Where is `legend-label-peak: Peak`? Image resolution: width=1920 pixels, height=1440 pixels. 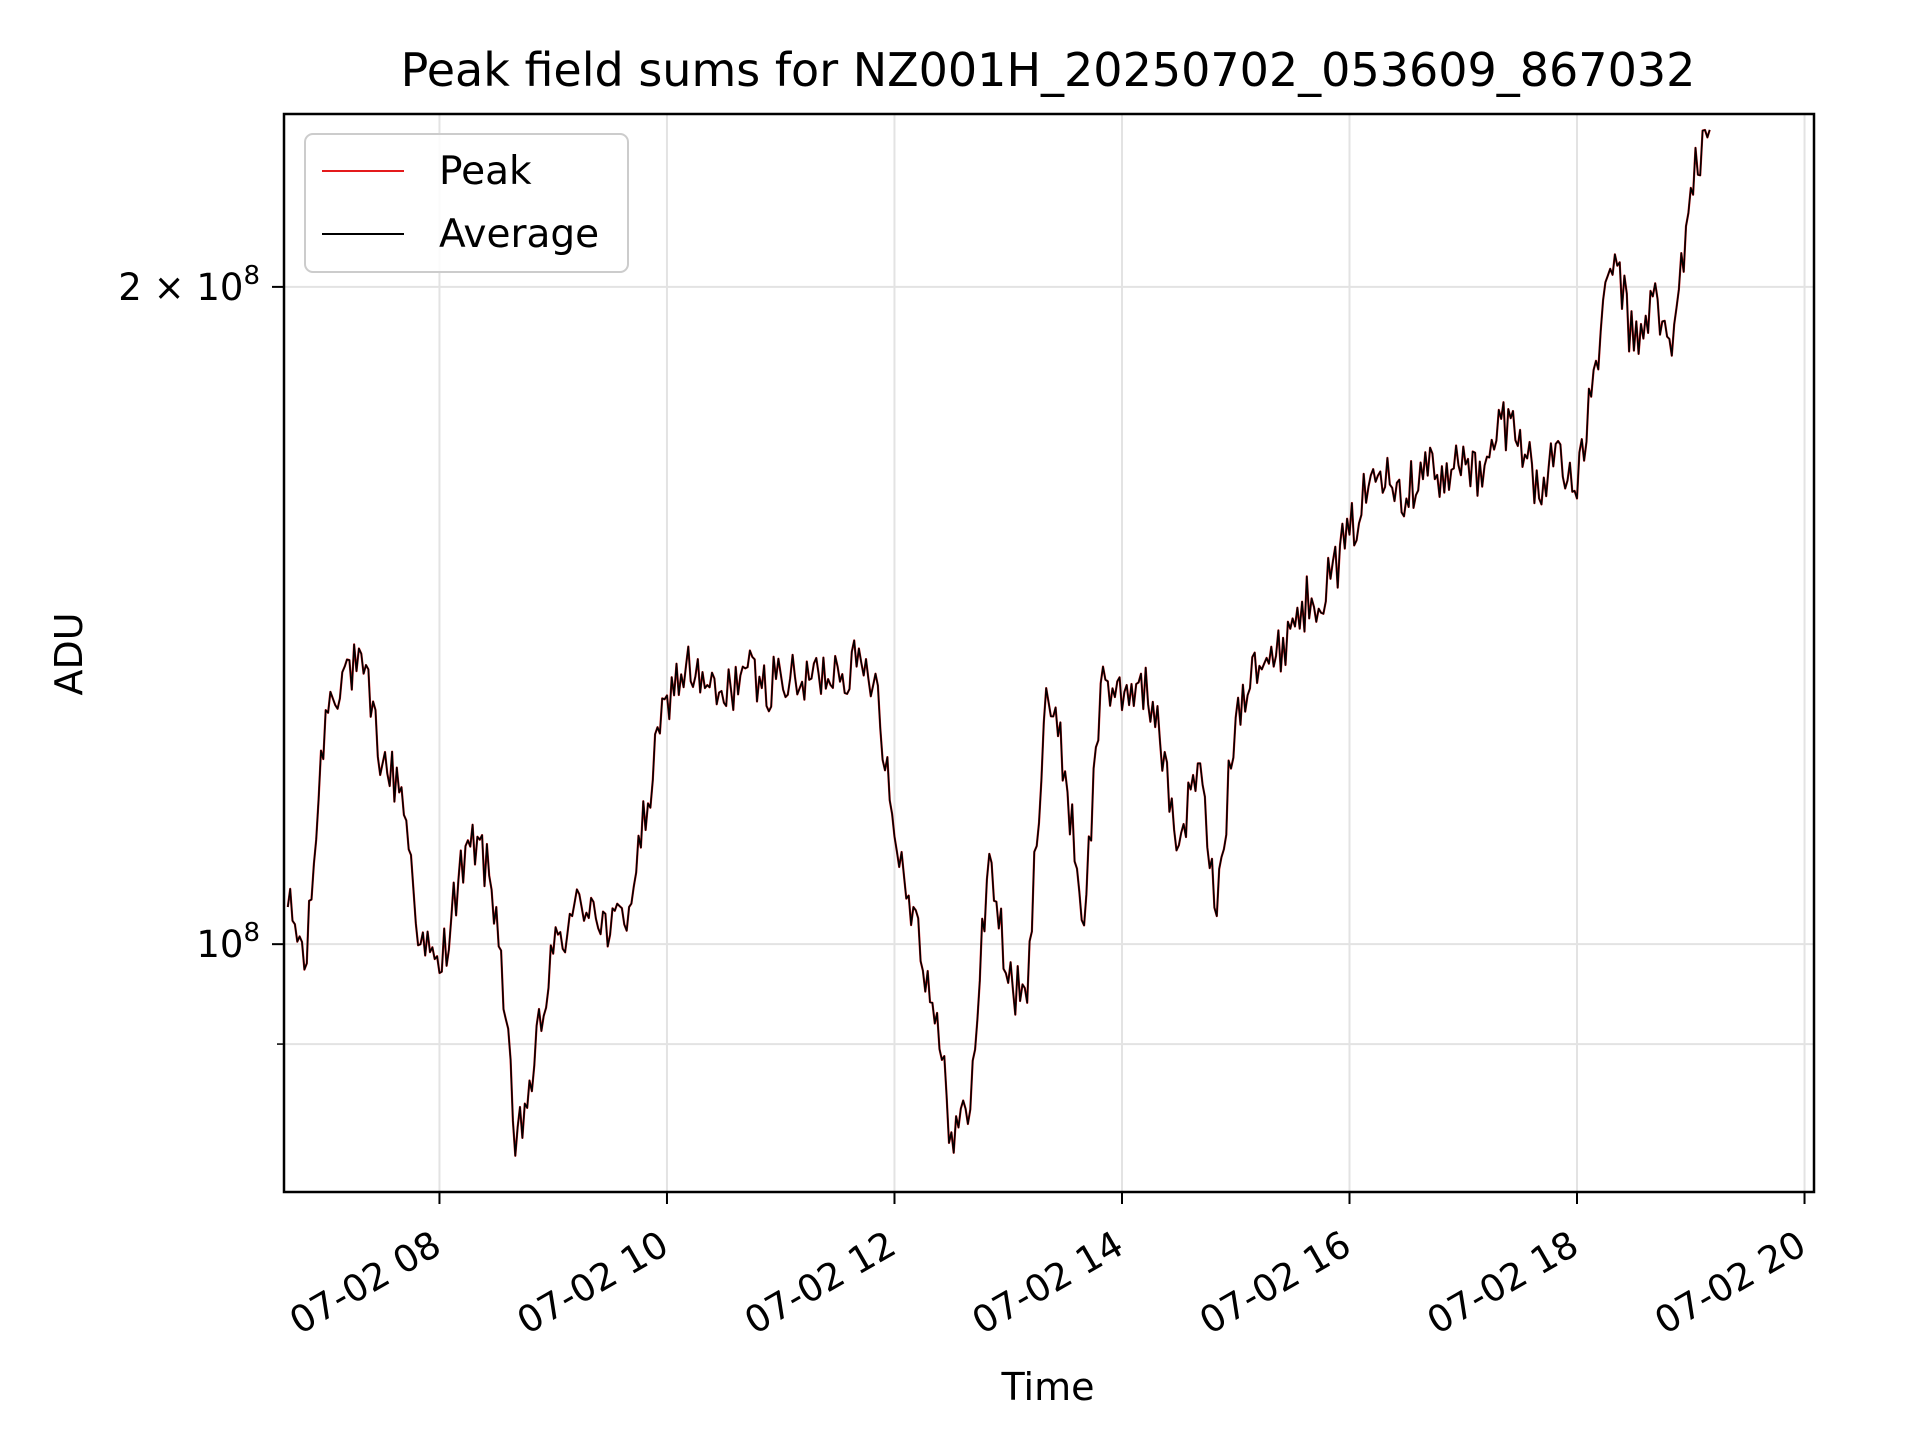
legend-label-peak: Peak is located at coordinates (485, 171).